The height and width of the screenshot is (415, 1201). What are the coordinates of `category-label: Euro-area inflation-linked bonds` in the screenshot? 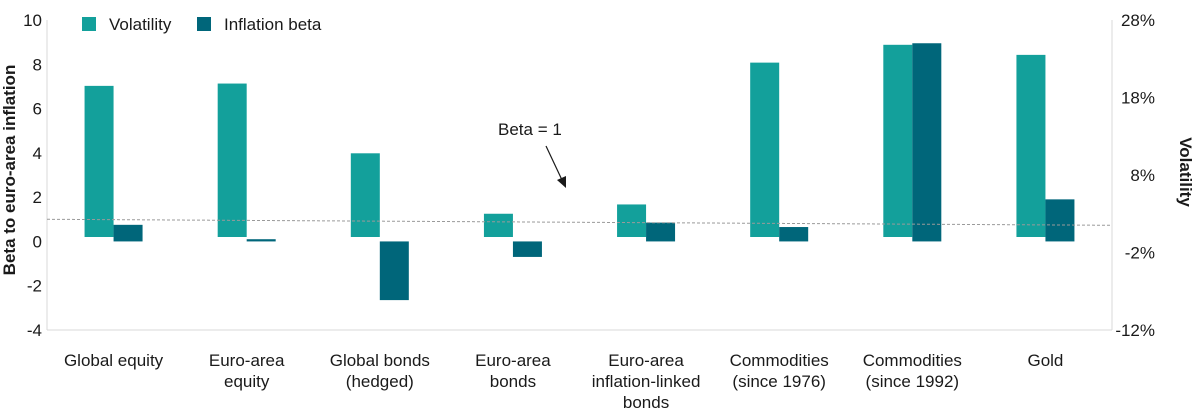 It's located at (646, 381).